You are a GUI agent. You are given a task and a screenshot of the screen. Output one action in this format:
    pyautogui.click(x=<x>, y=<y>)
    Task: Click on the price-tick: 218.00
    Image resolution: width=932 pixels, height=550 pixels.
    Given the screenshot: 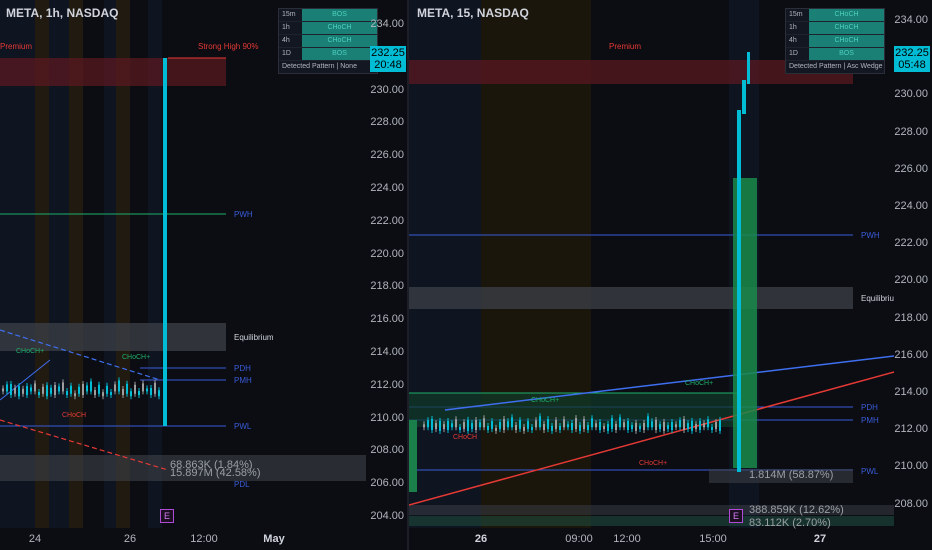 What is the action you would take?
    pyautogui.click(x=387, y=286)
    